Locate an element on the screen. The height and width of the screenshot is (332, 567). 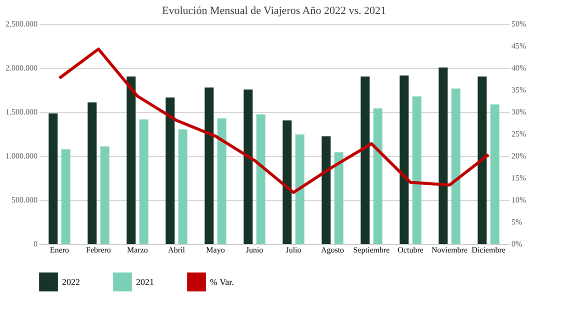
y2-tick-label: 20% is located at coordinates (519, 156).